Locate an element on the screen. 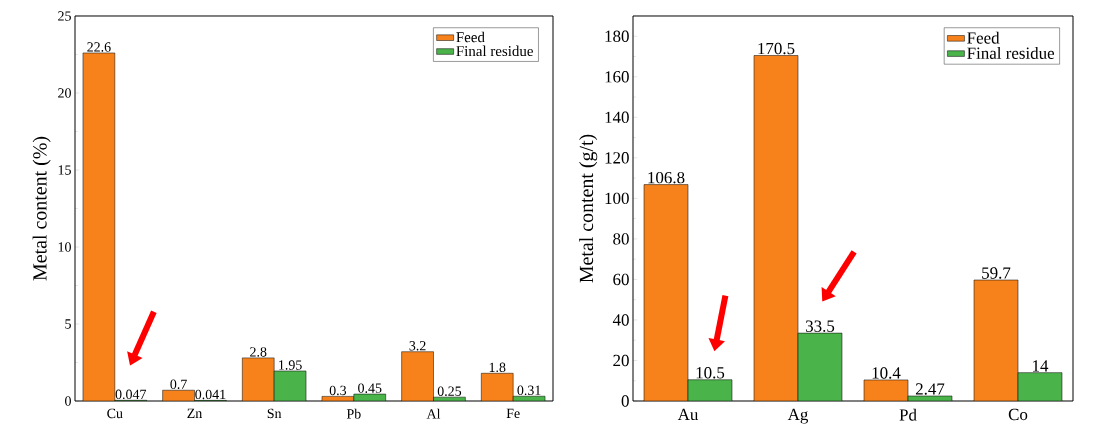  y-tick-label: 25 is located at coordinates (64, 16).